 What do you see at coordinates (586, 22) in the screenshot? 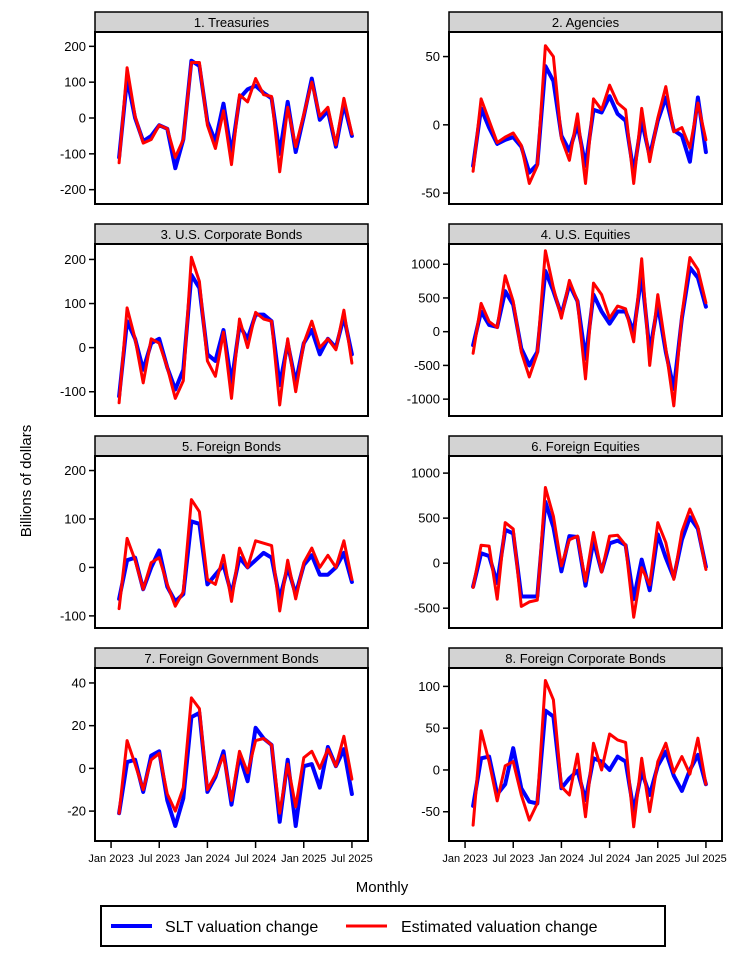
I see `panel-title: 2. Agencies` at bounding box center [586, 22].